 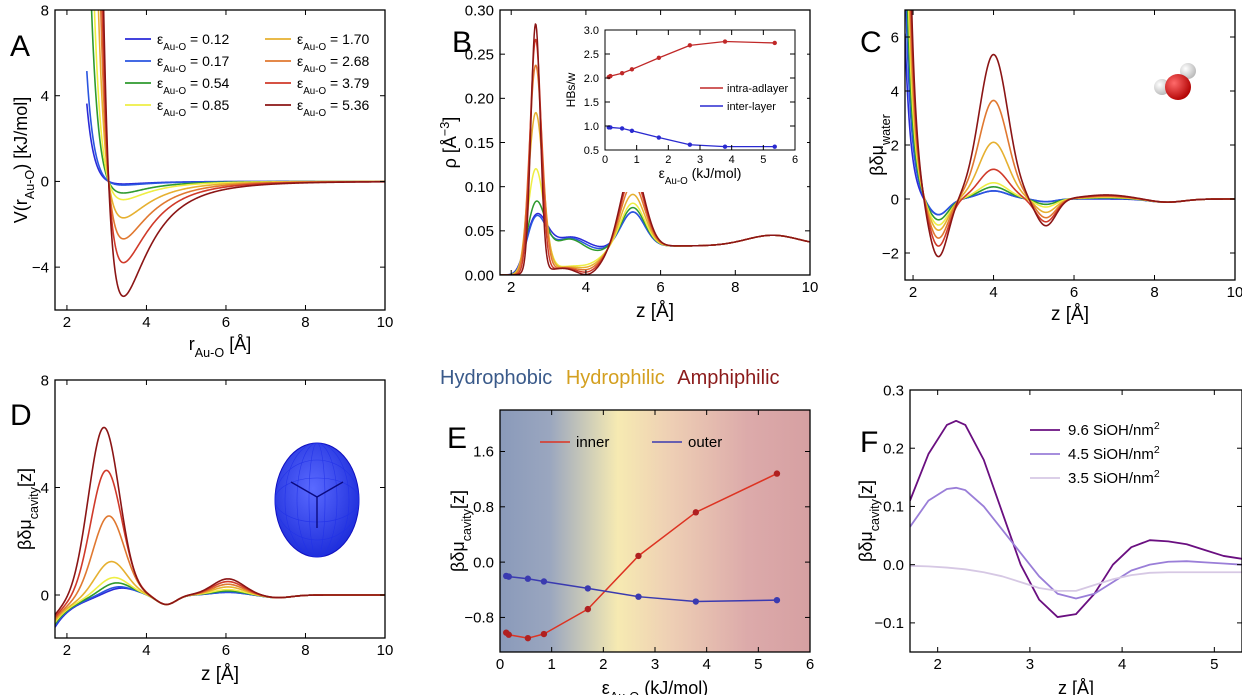 What do you see at coordinates (193, 108) in the screenshot?
I see `legend-entry: εAu-O = 0.85` at bounding box center [193, 108].